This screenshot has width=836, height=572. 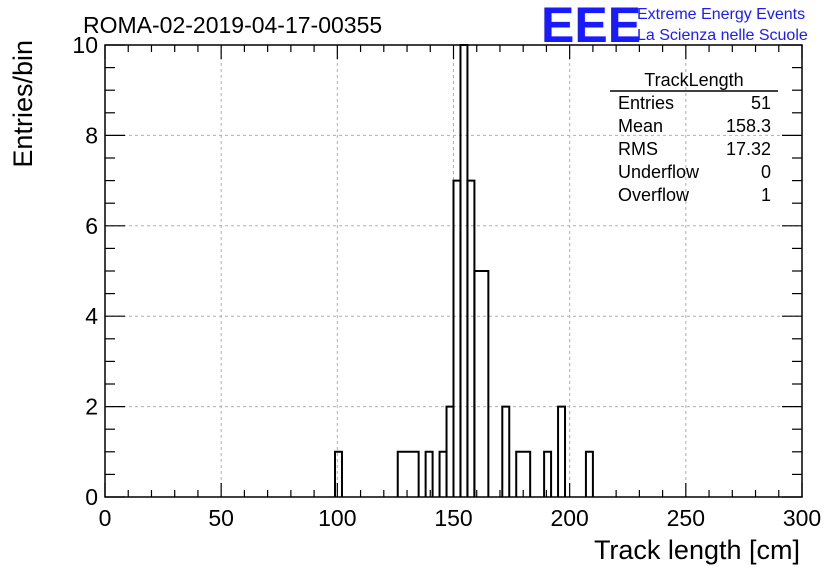 What do you see at coordinates (91, 407) in the screenshot?
I see `y-tick-label: 2` at bounding box center [91, 407].